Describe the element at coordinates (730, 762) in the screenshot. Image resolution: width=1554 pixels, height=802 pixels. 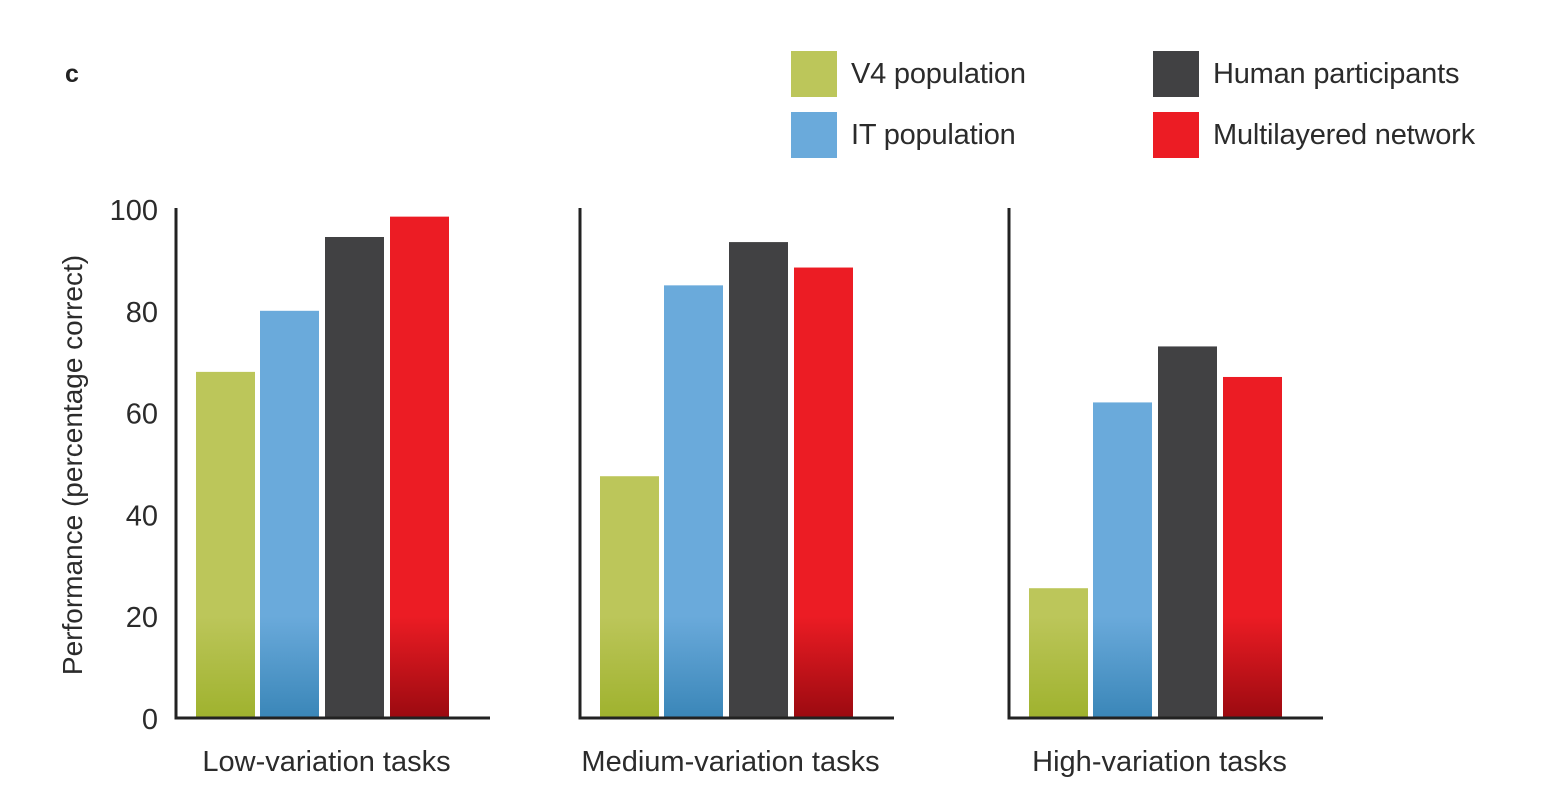
I see `x-category-label: Medium-variation tasks` at that location.